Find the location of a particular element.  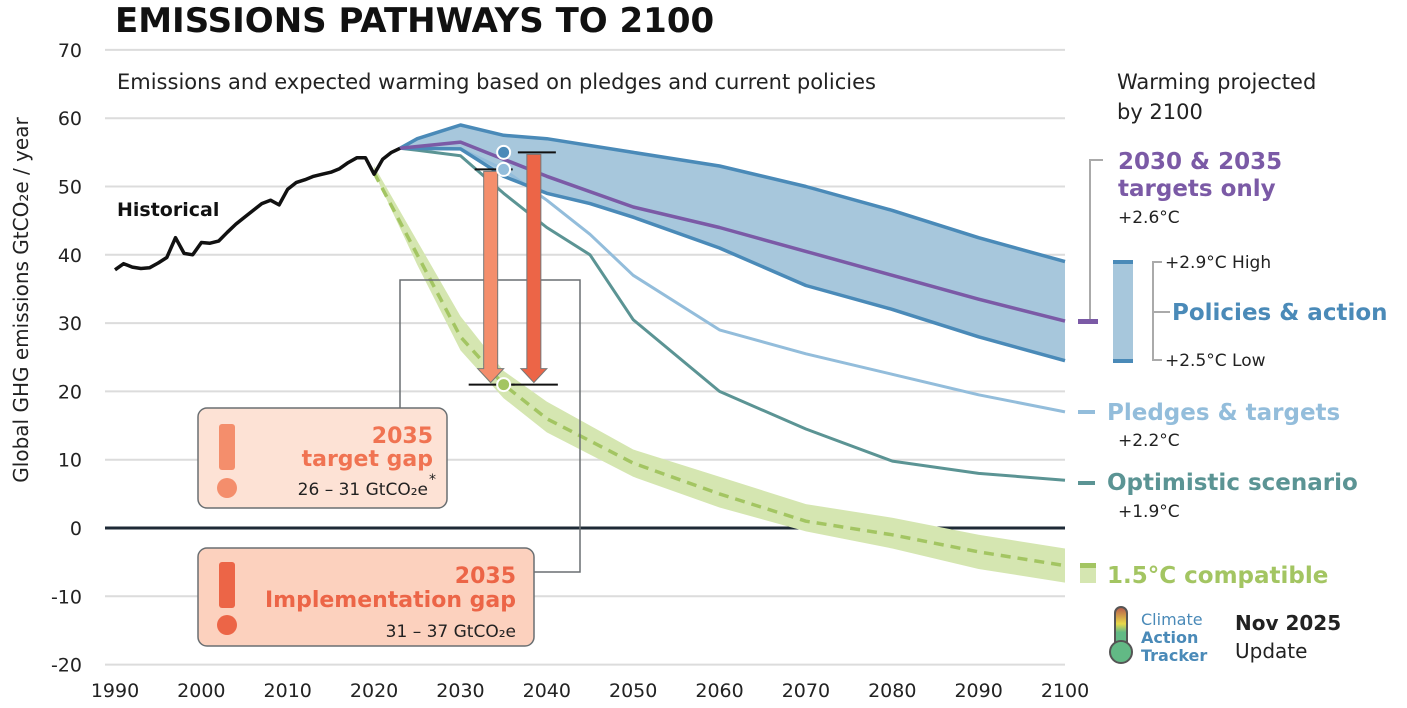

implementation-gap-box: 2035 Implementation gap 31 – 37 GtCO₂e is located at coordinates (366, 597).